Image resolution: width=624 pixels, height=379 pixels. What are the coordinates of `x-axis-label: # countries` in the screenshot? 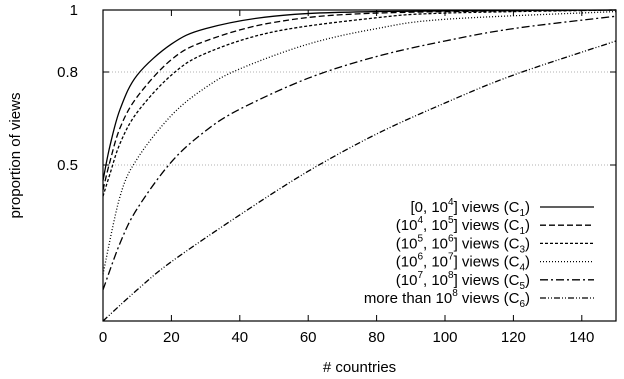 It's located at (359, 367).